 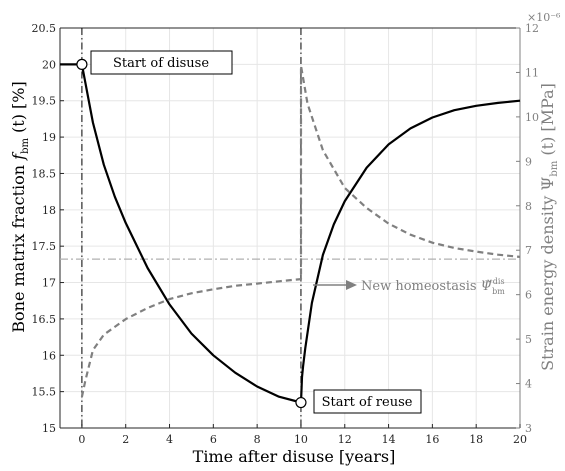 I want to click on svg-text: Start of reuse, so click(x=367, y=402).